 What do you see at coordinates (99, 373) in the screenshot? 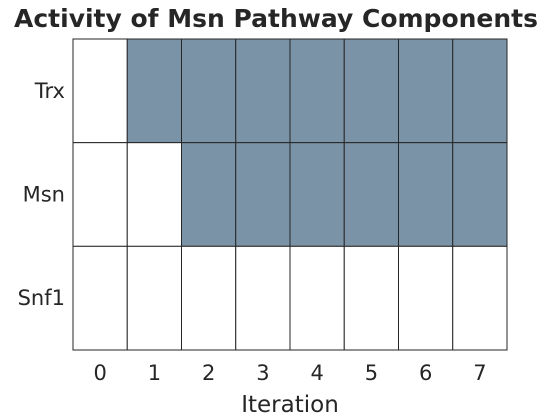
I see `x-tick-label: 0` at bounding box center [99, 373].